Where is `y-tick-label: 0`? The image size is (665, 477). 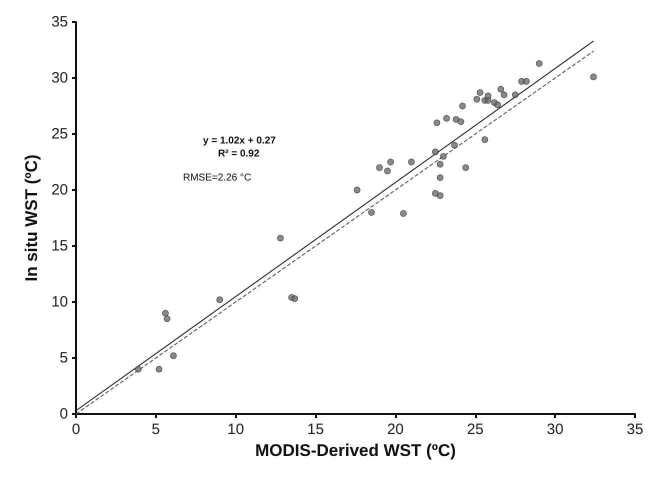 y-tick-label: 0 is located at coordinates (64, 414).